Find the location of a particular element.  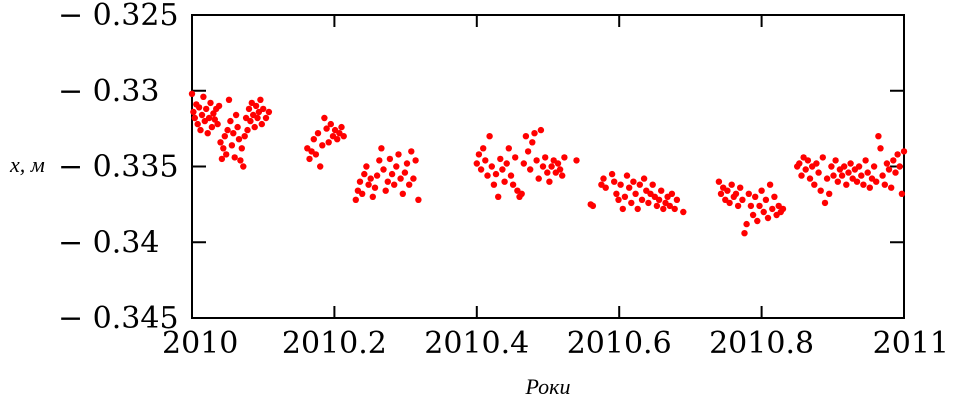

y-tick-label: − 0.345 is located at coordinates (118, 318).